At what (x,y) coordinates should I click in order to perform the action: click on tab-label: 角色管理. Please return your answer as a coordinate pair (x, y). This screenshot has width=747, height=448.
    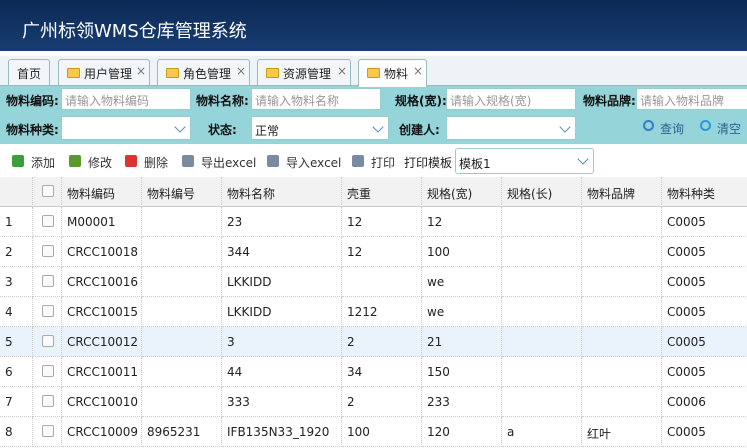
    Looking at the image, I should click on (207, 74).